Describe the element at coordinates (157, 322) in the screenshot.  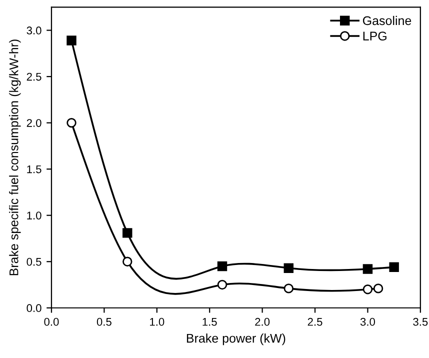
I see `x-tick-label: 1.0` at that location.